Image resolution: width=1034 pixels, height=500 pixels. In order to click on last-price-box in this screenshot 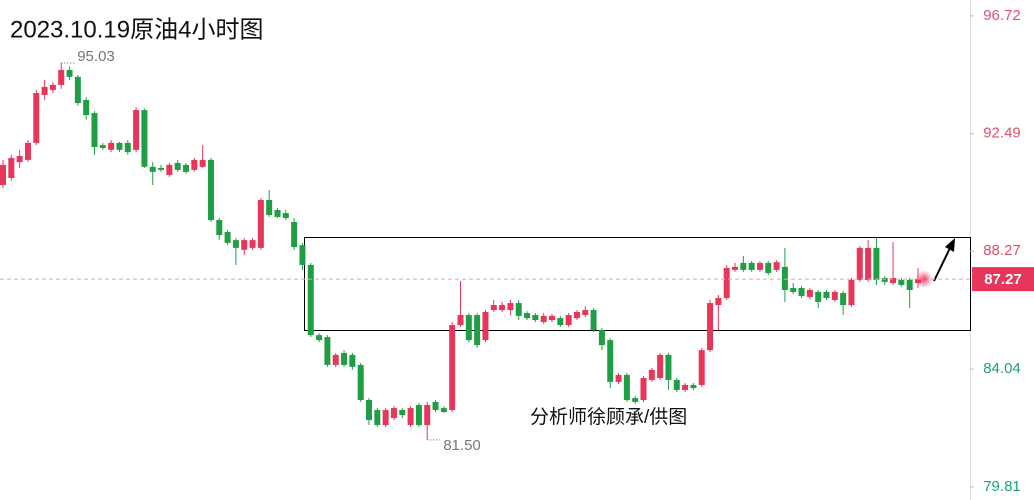, I will do `click(1003, 279)`.